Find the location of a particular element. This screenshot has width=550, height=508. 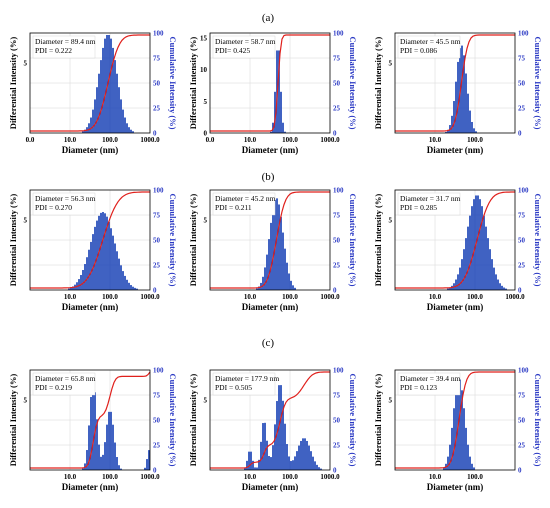

y-tick-label-right: 75 is located at coordinates (337, 216).